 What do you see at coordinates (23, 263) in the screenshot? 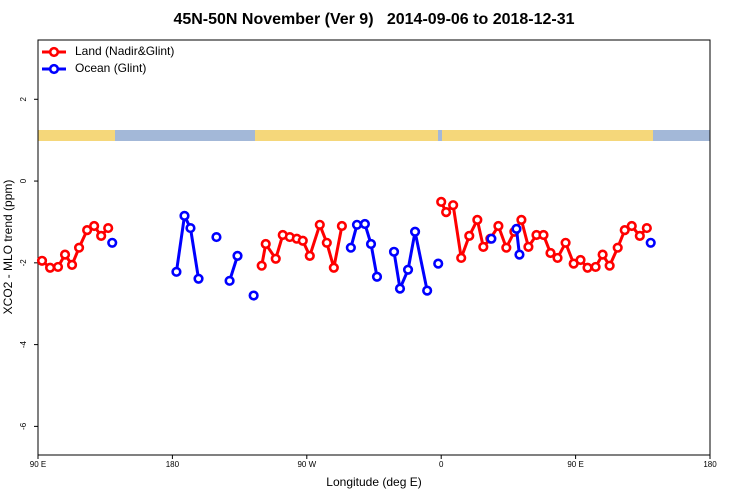
I see `y-tick-label: -2` at bounding box center [23, 263].